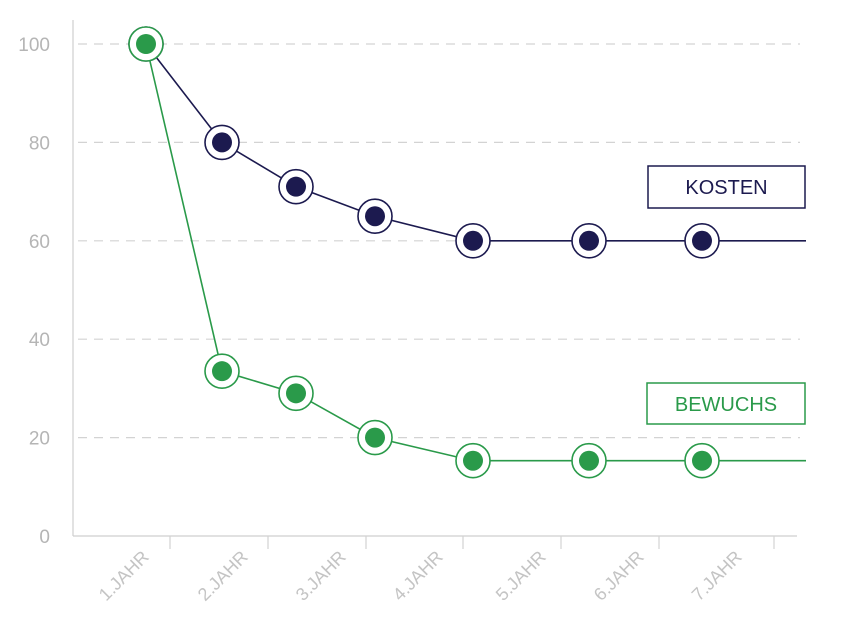 The image size is (846, 642). Describe the element at coordinates (223, 576) in the screenshot. I see `x-tick-label: 2.JAHR` at that location.